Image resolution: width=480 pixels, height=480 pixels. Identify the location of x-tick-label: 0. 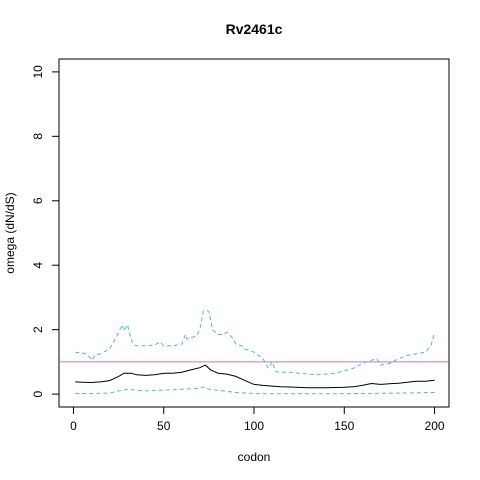
(73, 426).